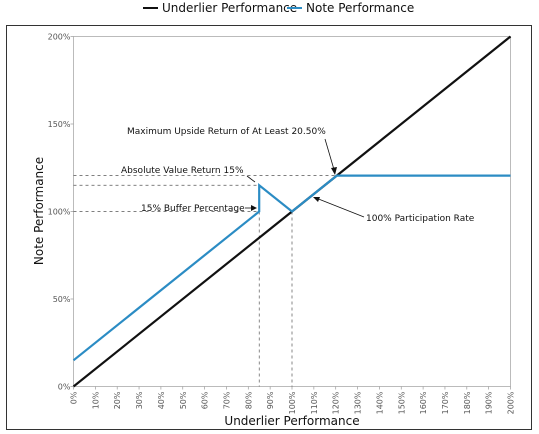 The image size is (539, 434). I want to click on x-tick-label: 90%, so click(270, 400).